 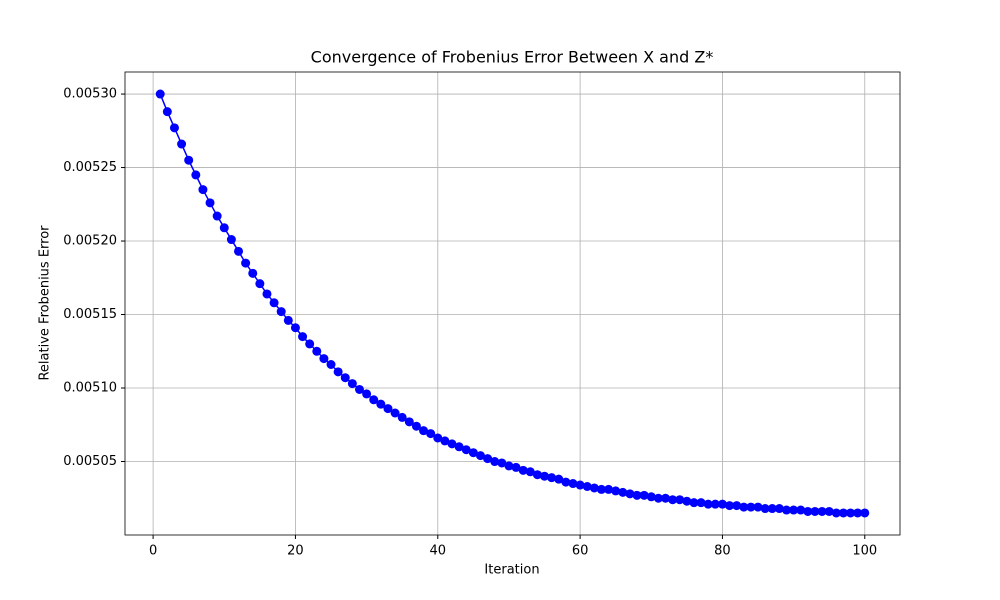 What do you see at coordinates (438, 551) in the screenshot?
I see `x-tick-label: 40` at bounding box center [438, 551].